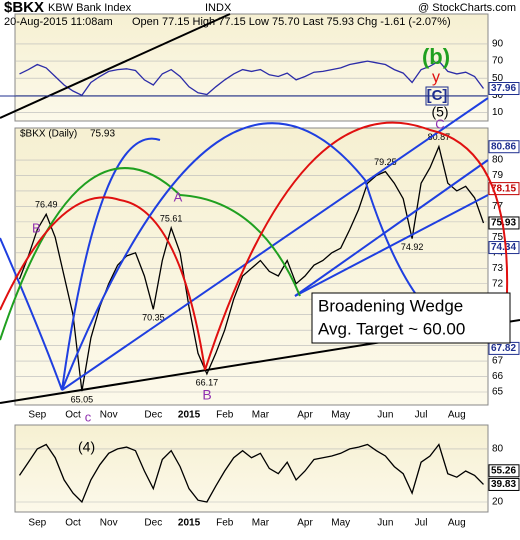 This screenshot has height=540, width=520. Describe the element at coordinates (436, 77) in the screenshot. I see `annotation: y` at that location.